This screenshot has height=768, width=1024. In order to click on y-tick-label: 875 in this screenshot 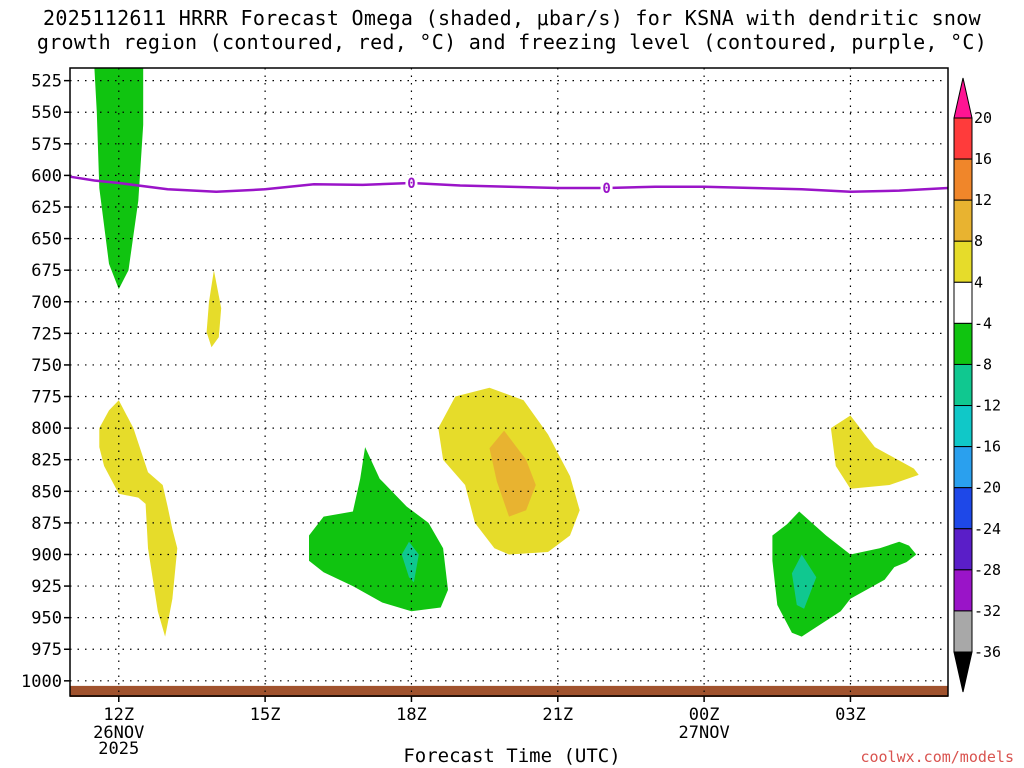, I will do `click(46, 524)`.